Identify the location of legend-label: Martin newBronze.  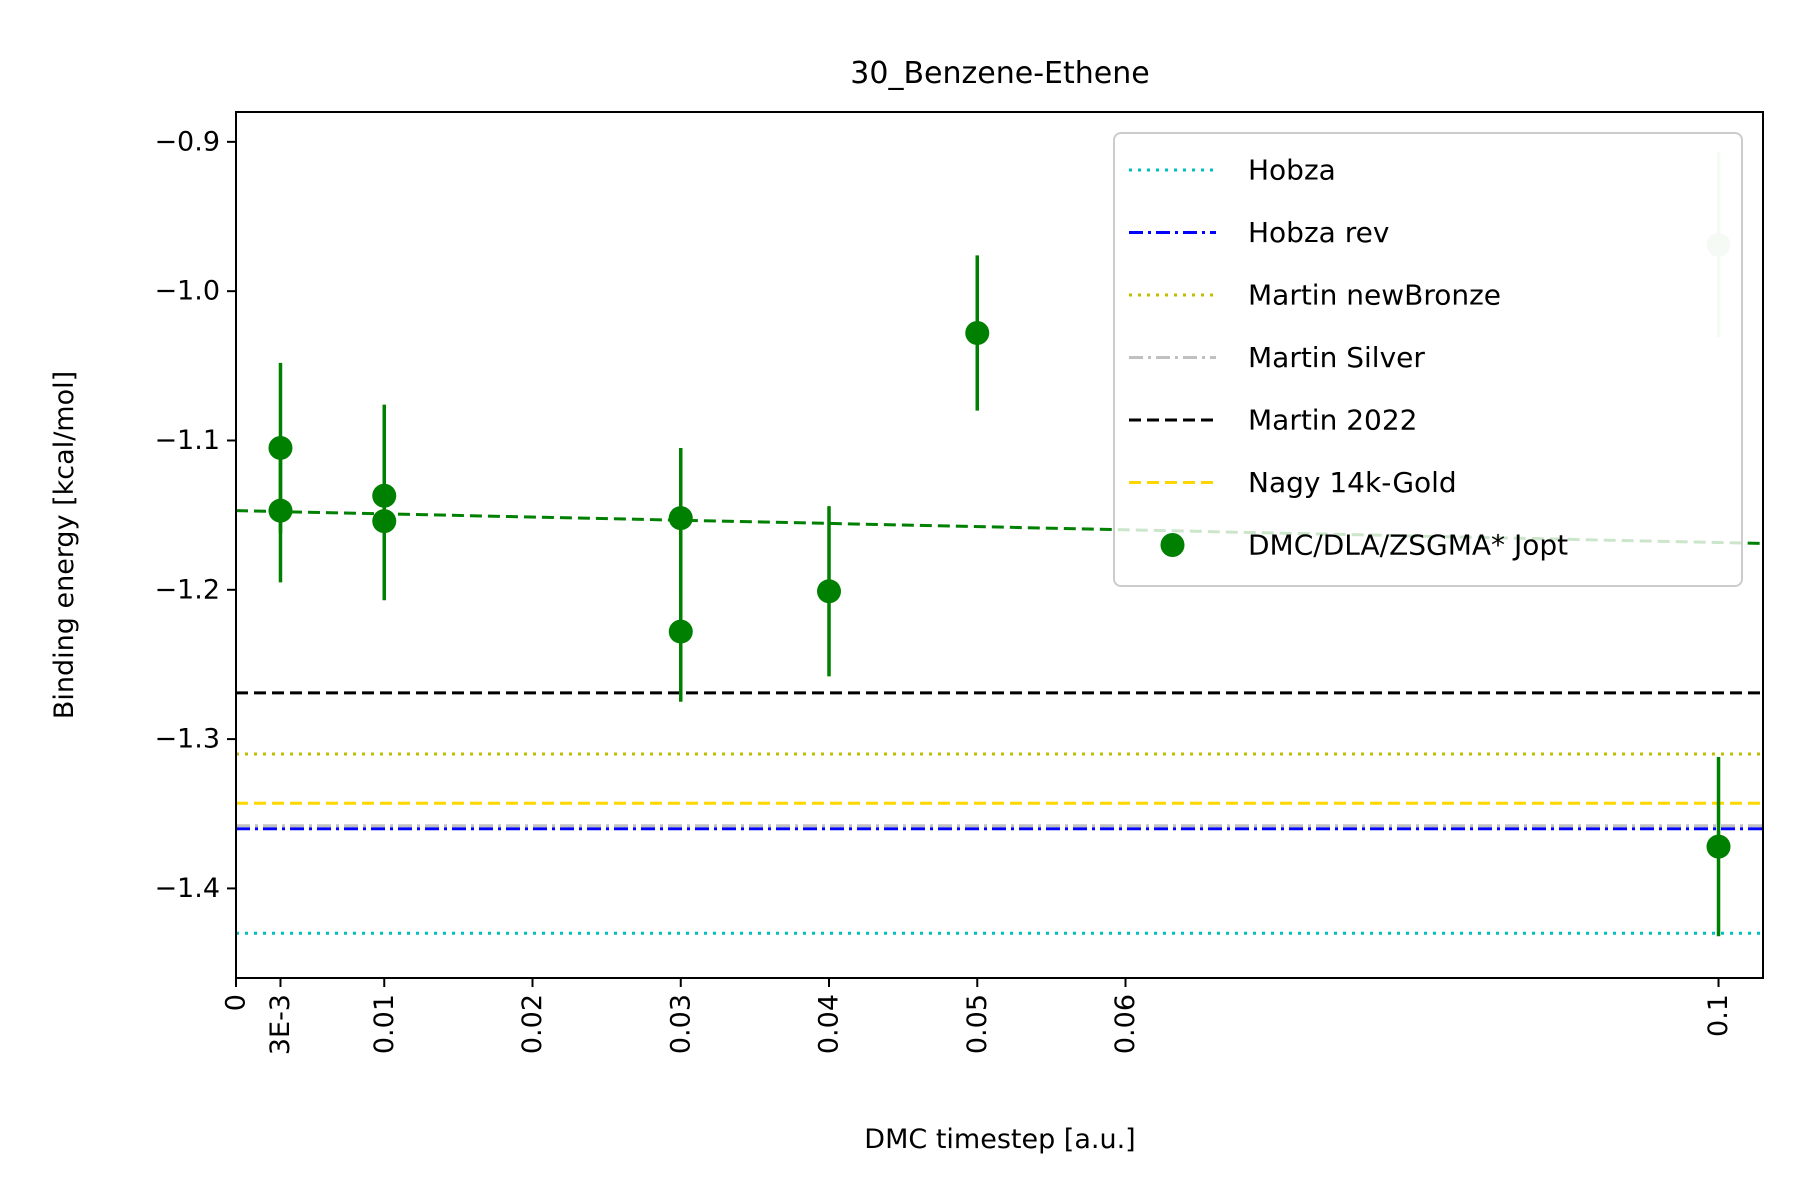
(1374, 295).